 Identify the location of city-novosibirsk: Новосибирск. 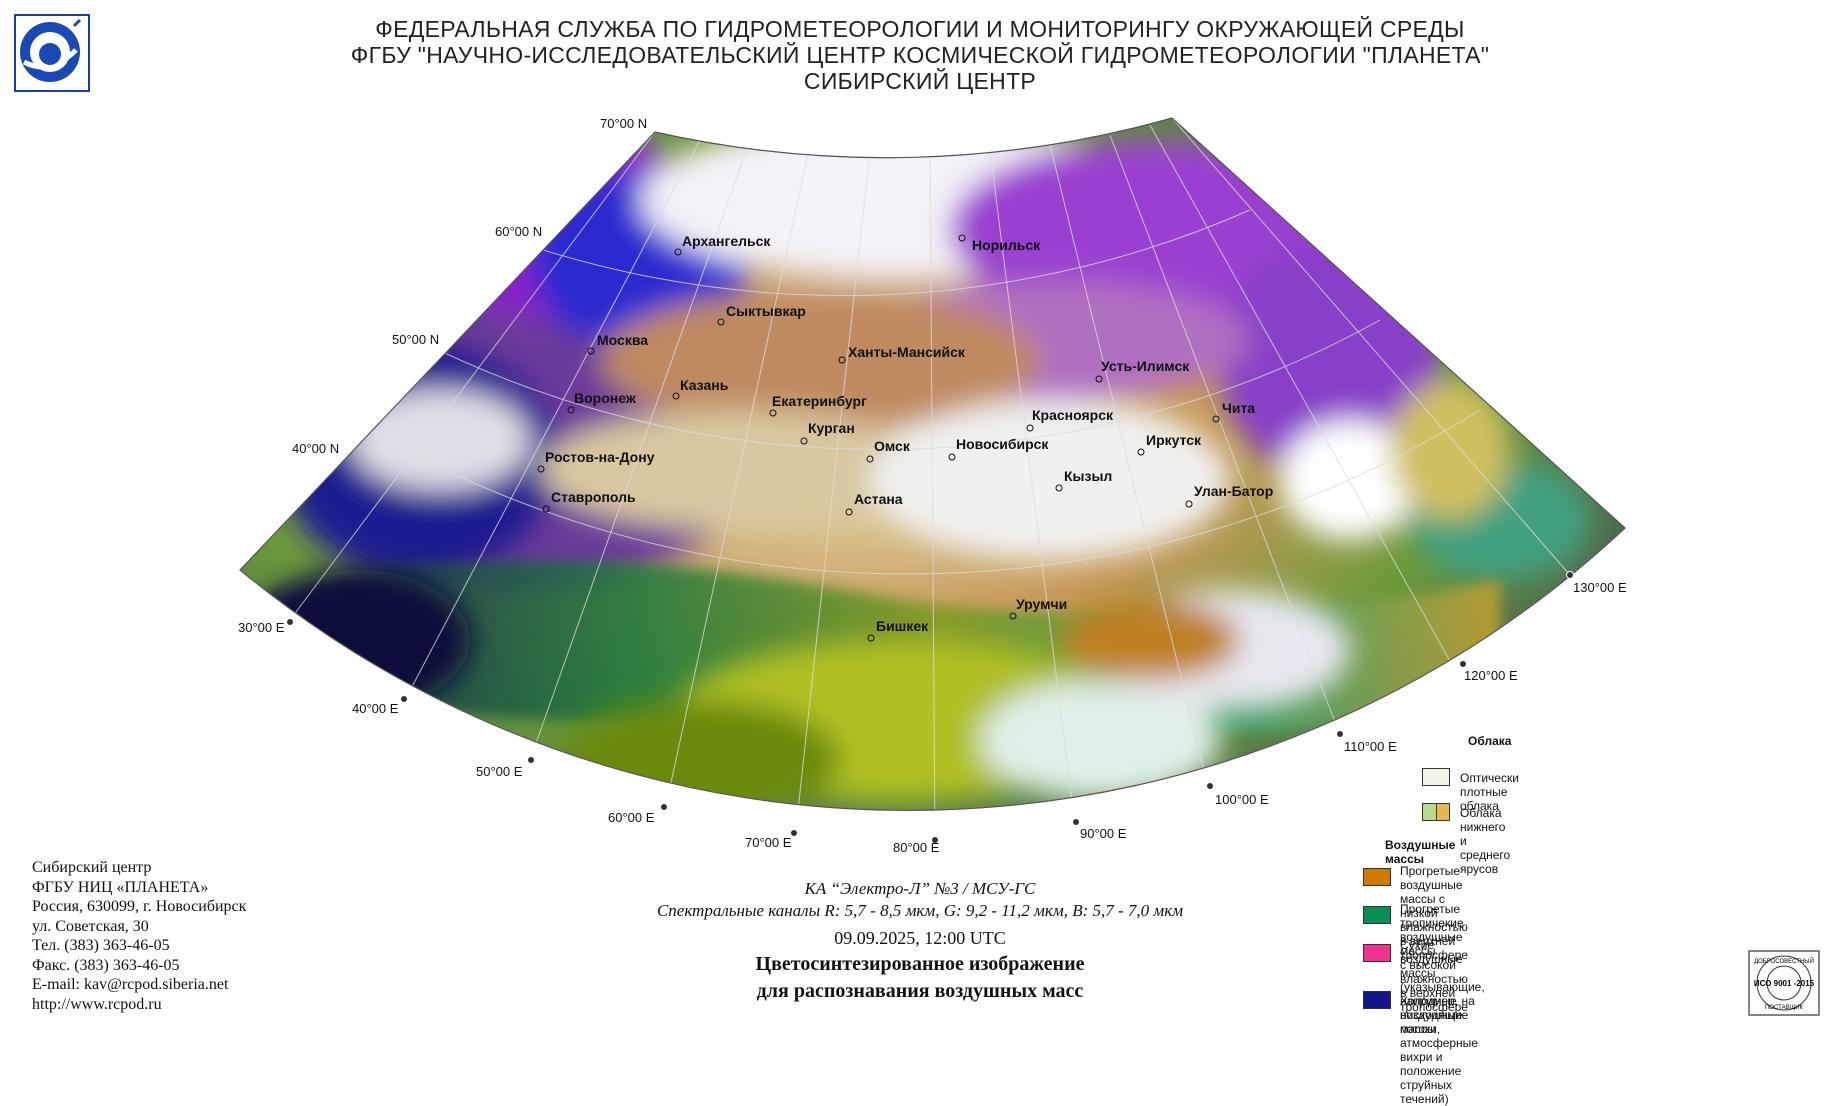
(998, 448).